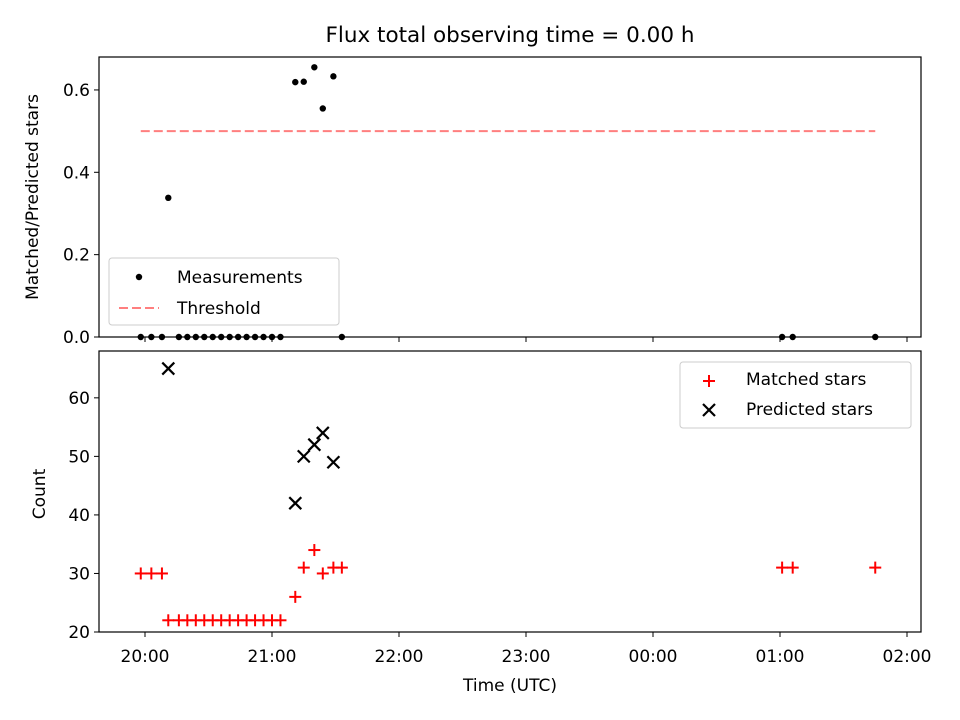 The width and height of the screenshot is (960, 720). I want to click on x-tick-label: 02:00, so click(907, 657).